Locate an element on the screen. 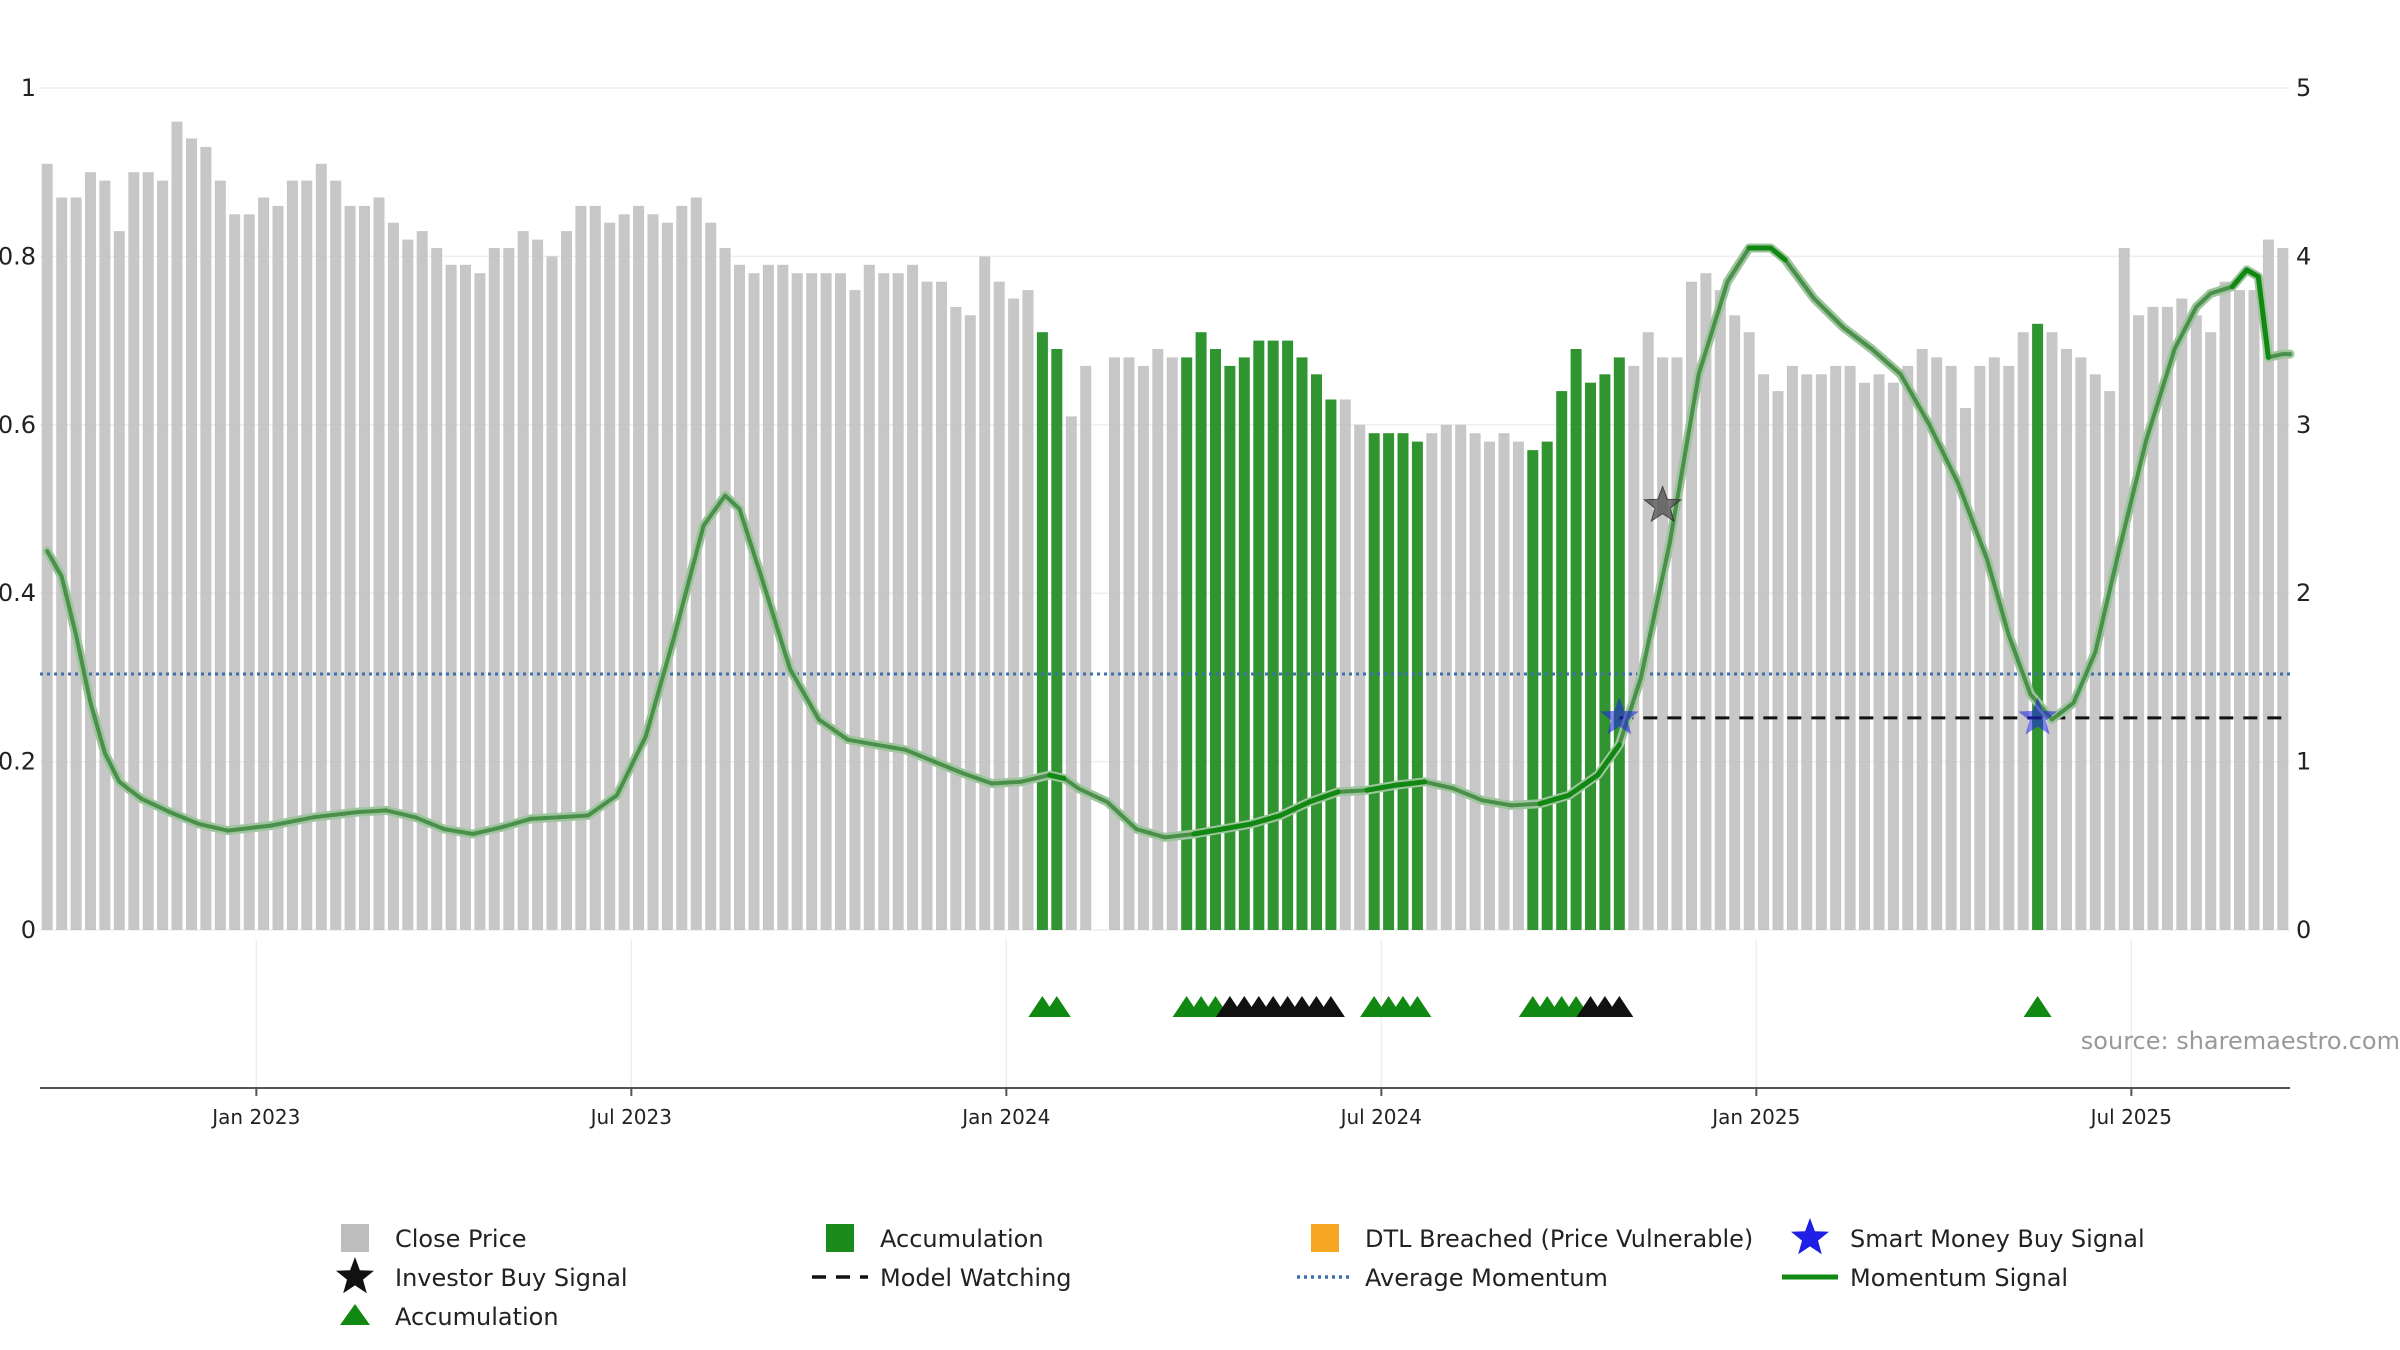 The width and height of the screenshot is (2400, 1350). x-tick-label: Jan 2023 is located at coordinates (255, 1117).